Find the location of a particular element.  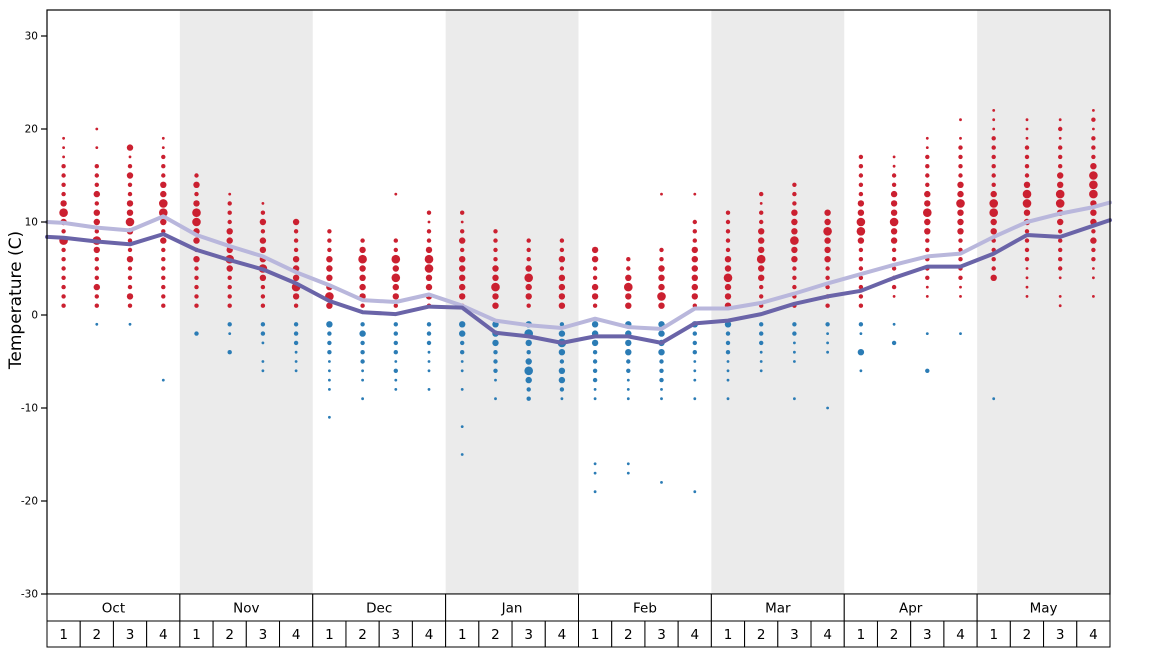

month-label: Oct is located at coordinates (113, 609).